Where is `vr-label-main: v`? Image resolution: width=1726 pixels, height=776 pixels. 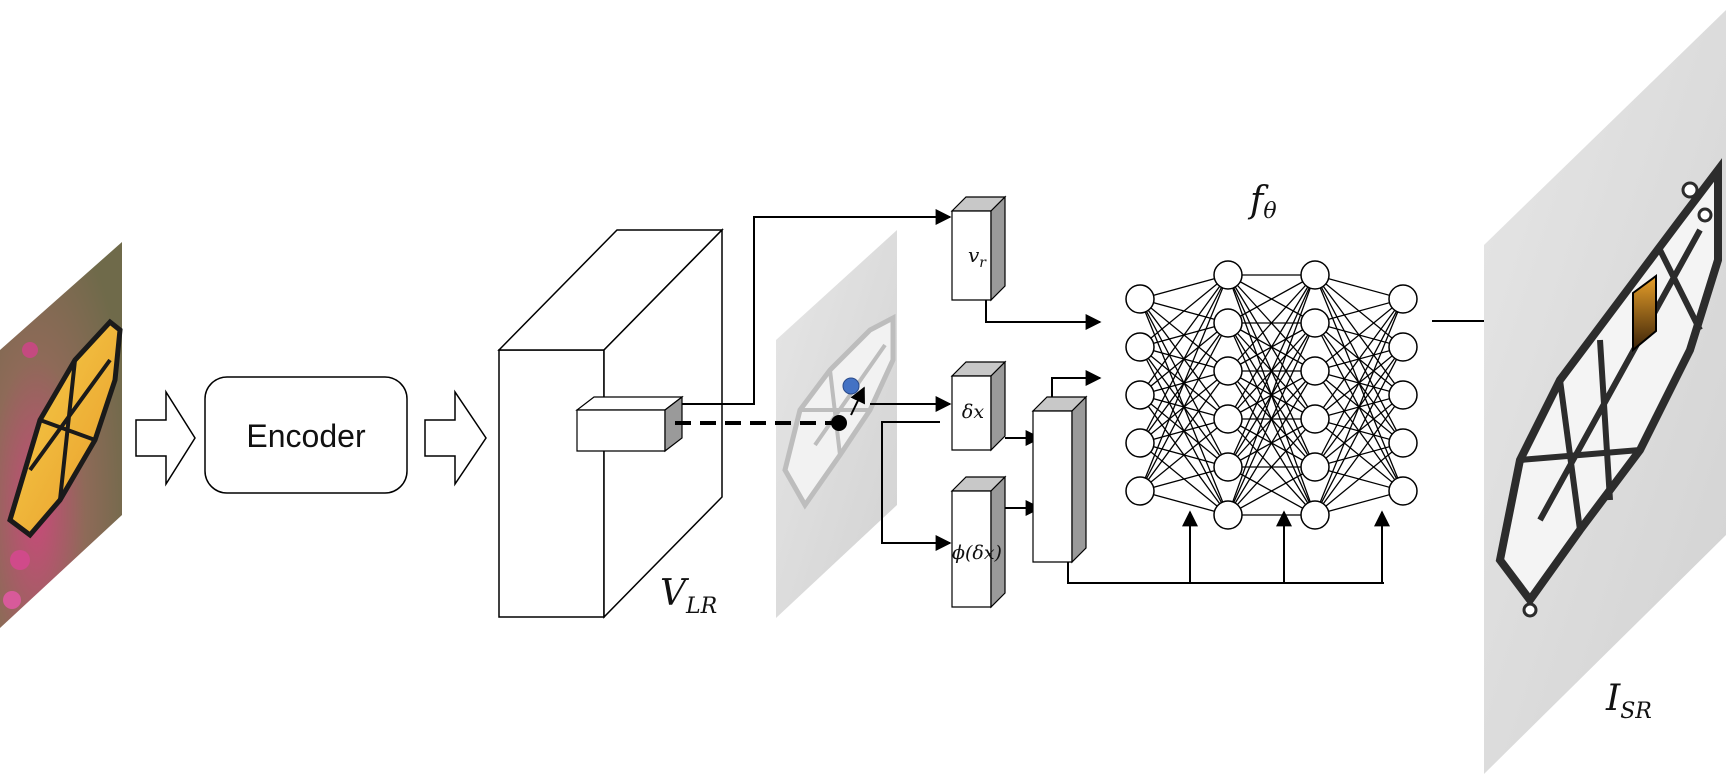
vr-label-main: v is located at coordinates (974, 255).